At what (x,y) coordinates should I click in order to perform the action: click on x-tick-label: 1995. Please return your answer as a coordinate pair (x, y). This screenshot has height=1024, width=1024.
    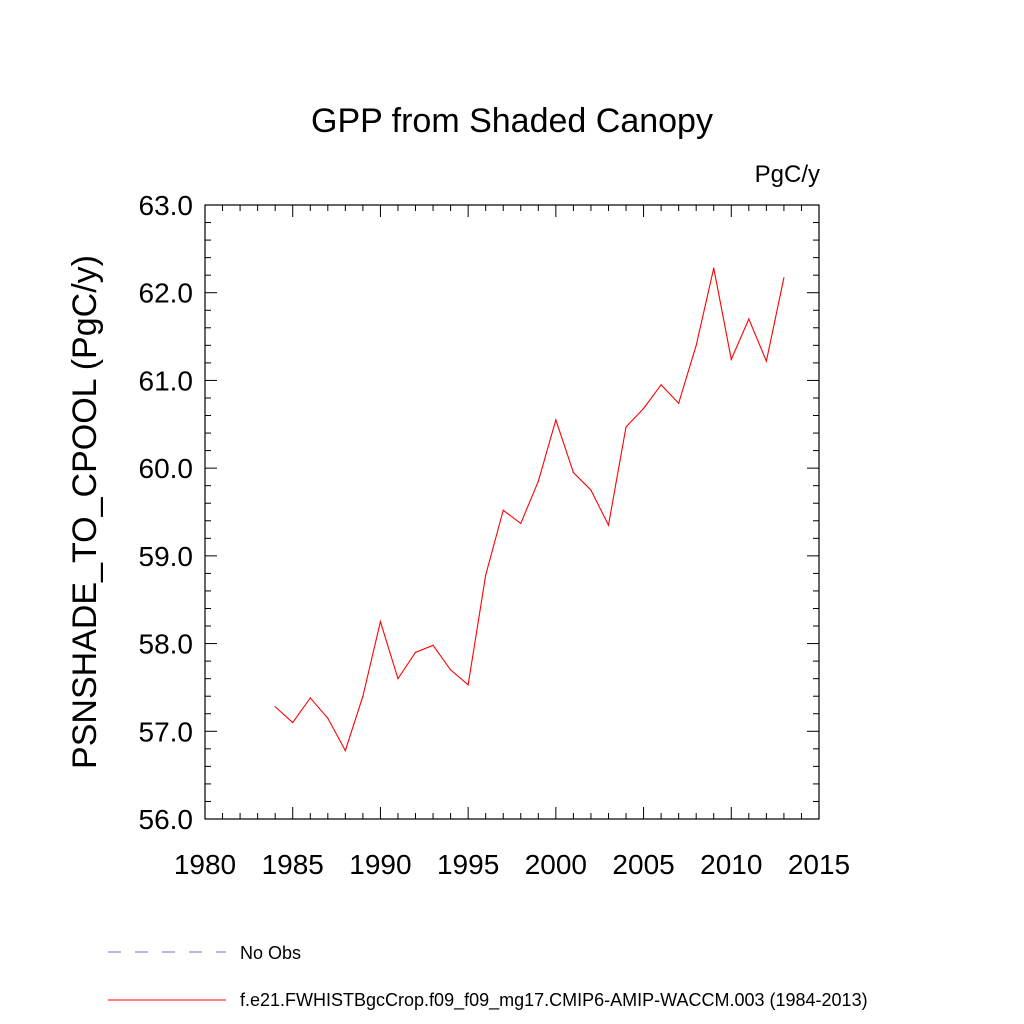
    Looking at the image, I should click on (468, 864).